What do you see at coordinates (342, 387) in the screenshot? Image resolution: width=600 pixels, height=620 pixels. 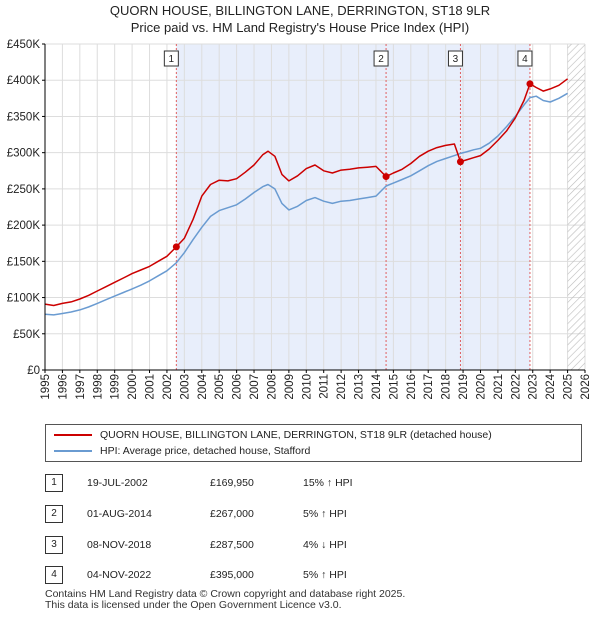 I see `x-tick-label: 2012` at bounding box center [342, 387].